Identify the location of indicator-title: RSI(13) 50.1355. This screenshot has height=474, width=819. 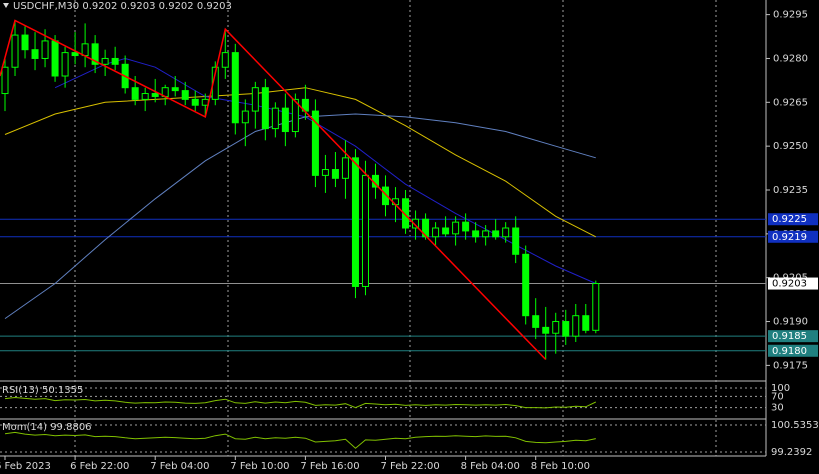
(42, 390).